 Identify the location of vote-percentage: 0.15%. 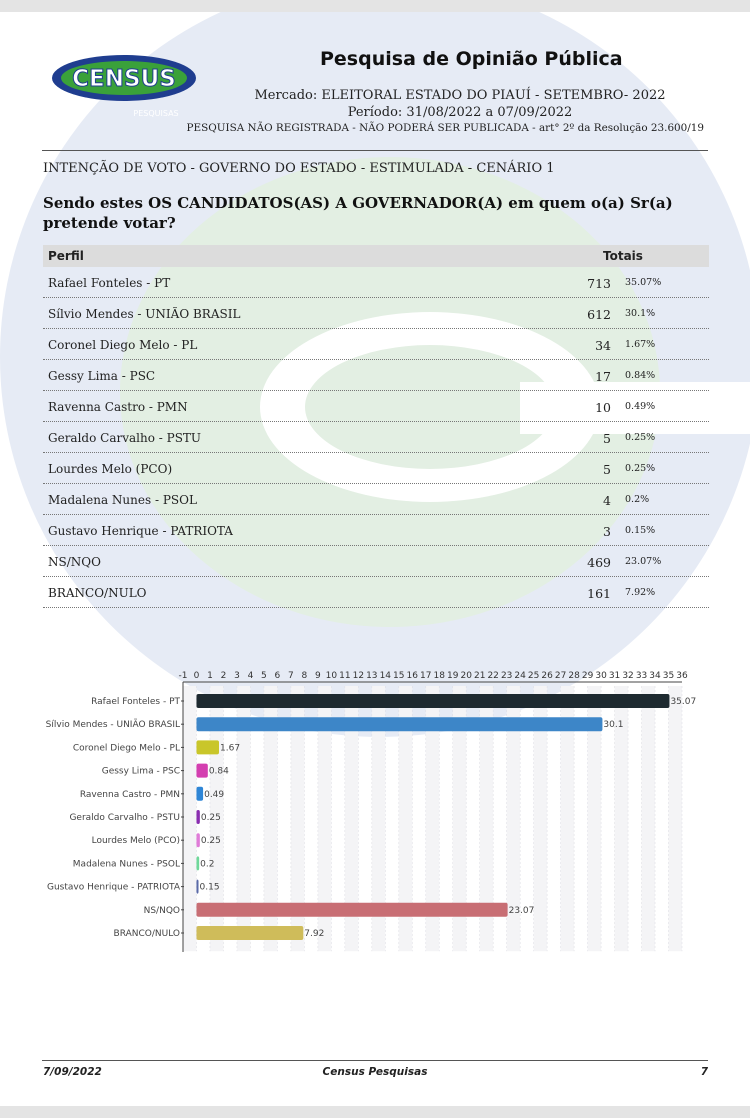
(640, 530).